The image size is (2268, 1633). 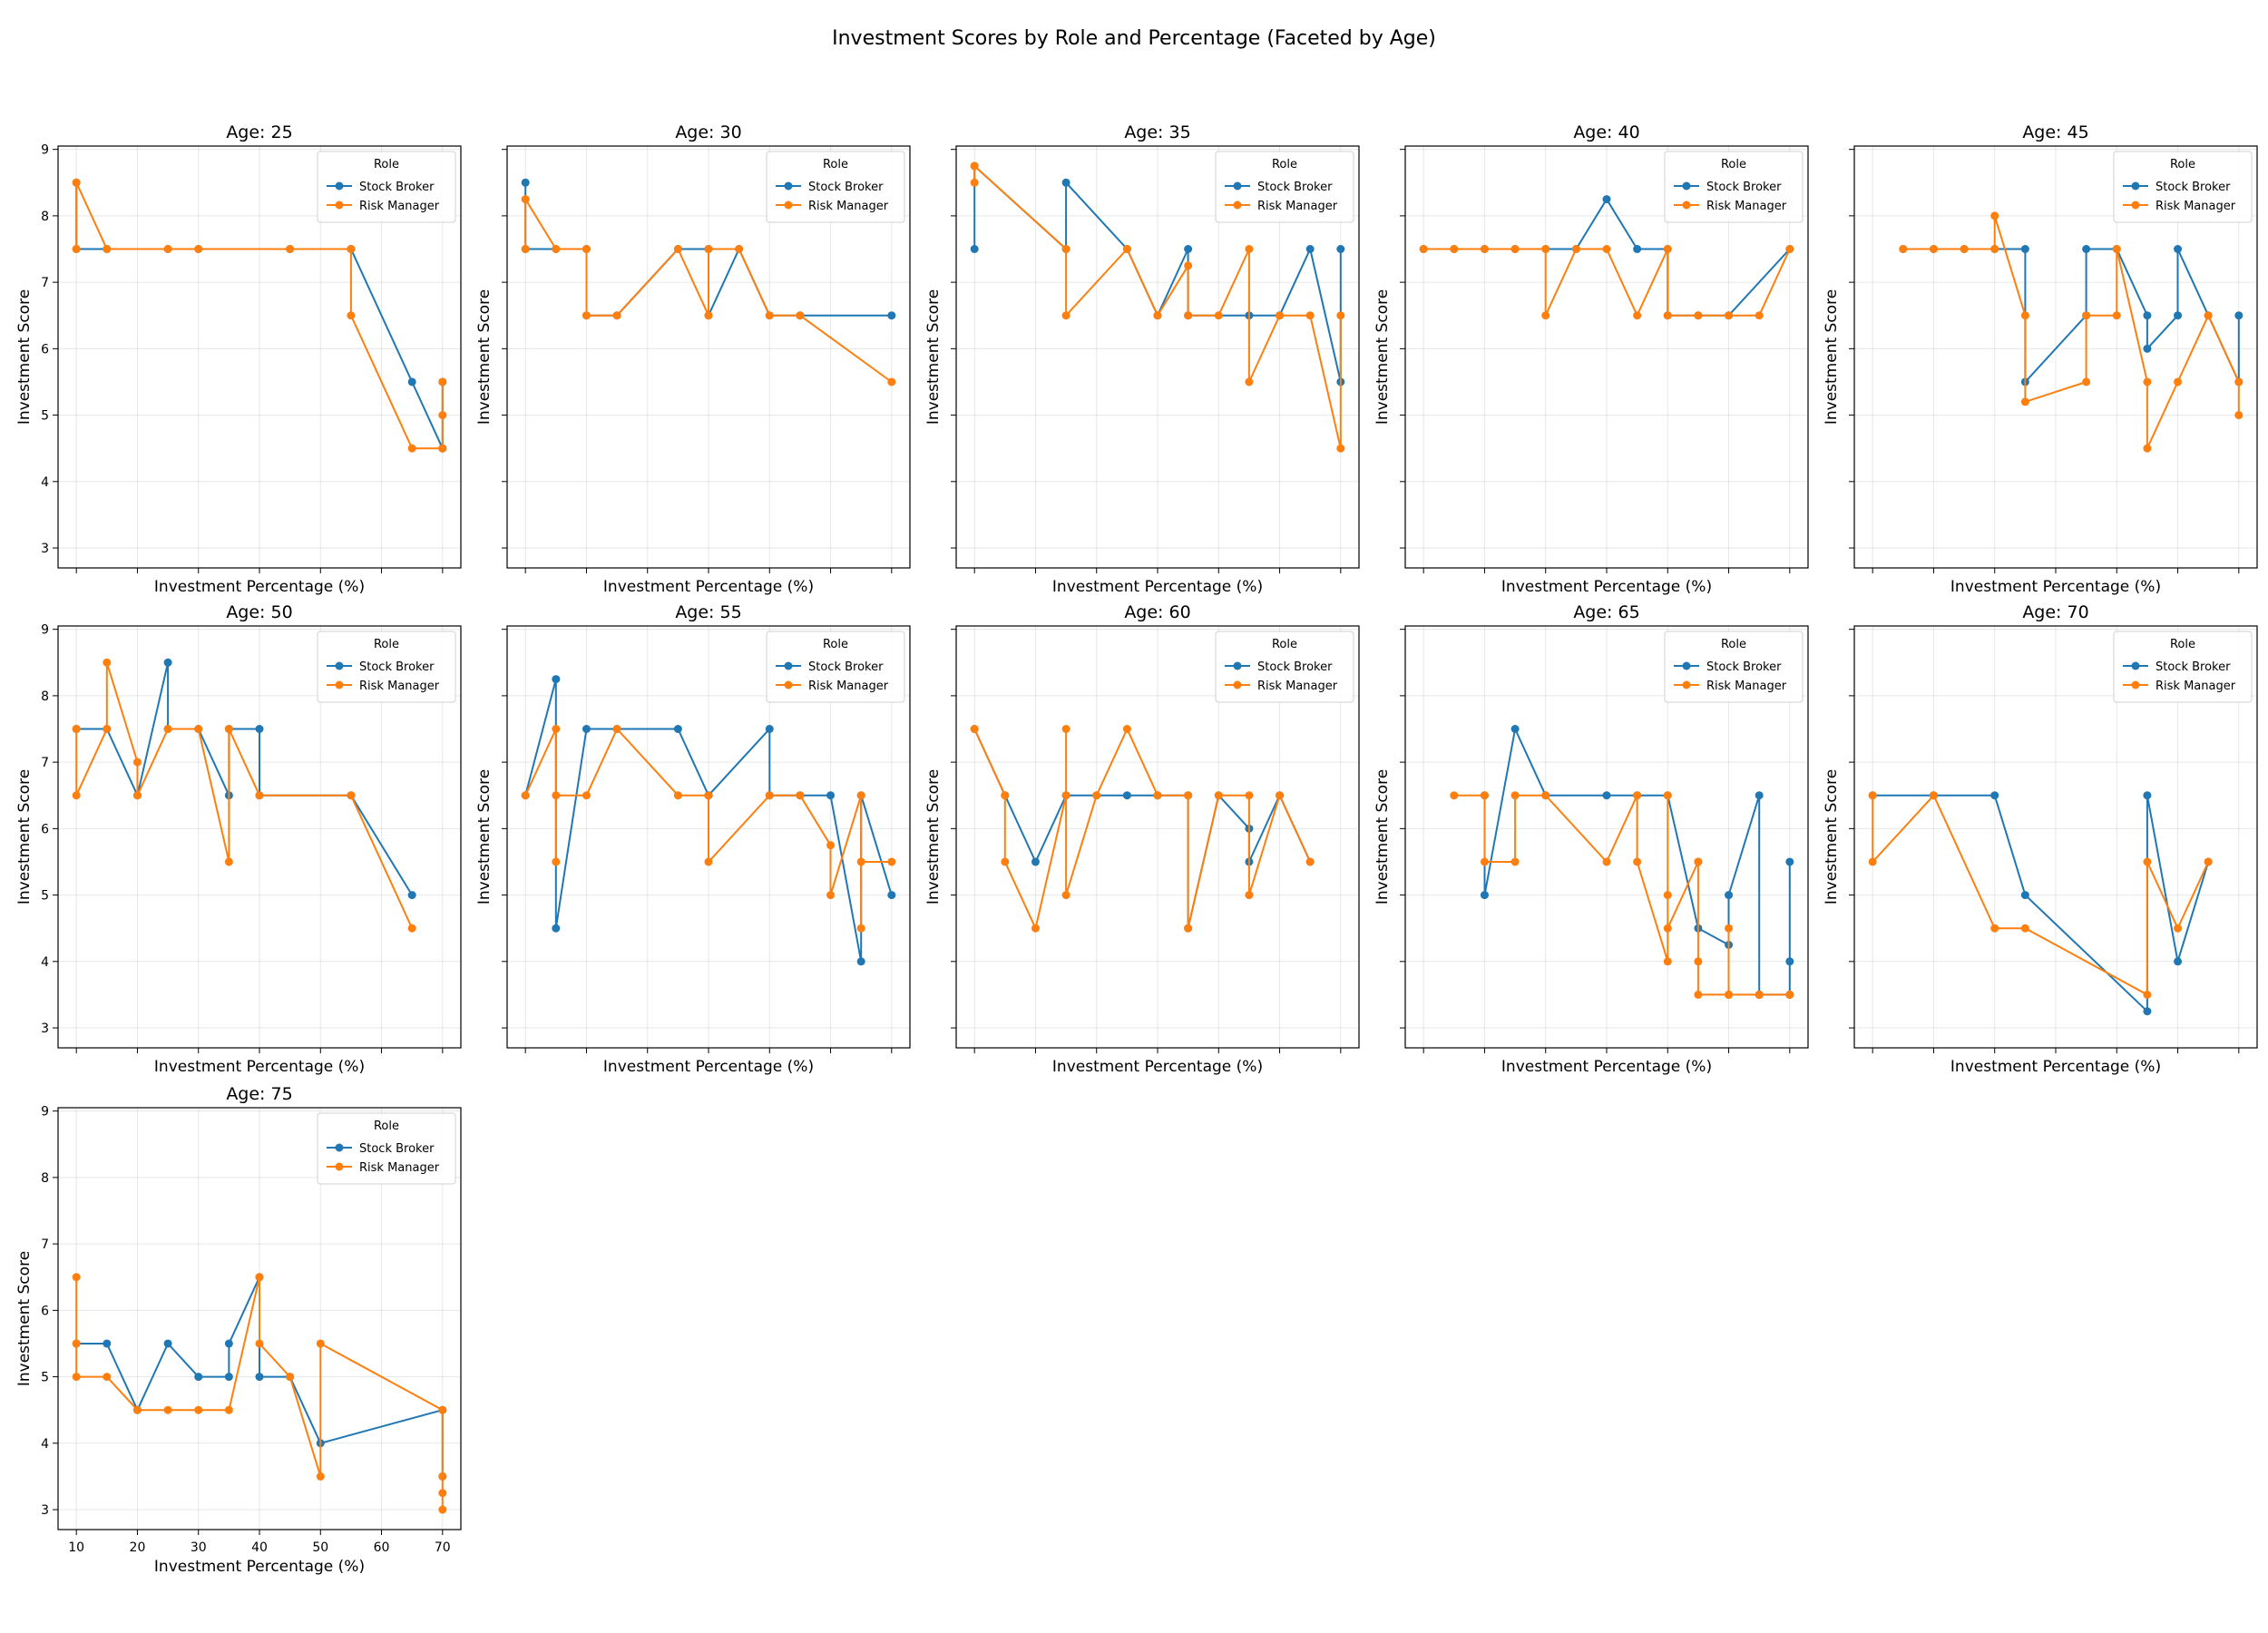 What do you see at coordinates (1383, 837) in the screenshot?
I see `y-axis-label: Investment Score` at bounding box center [1383, 837].